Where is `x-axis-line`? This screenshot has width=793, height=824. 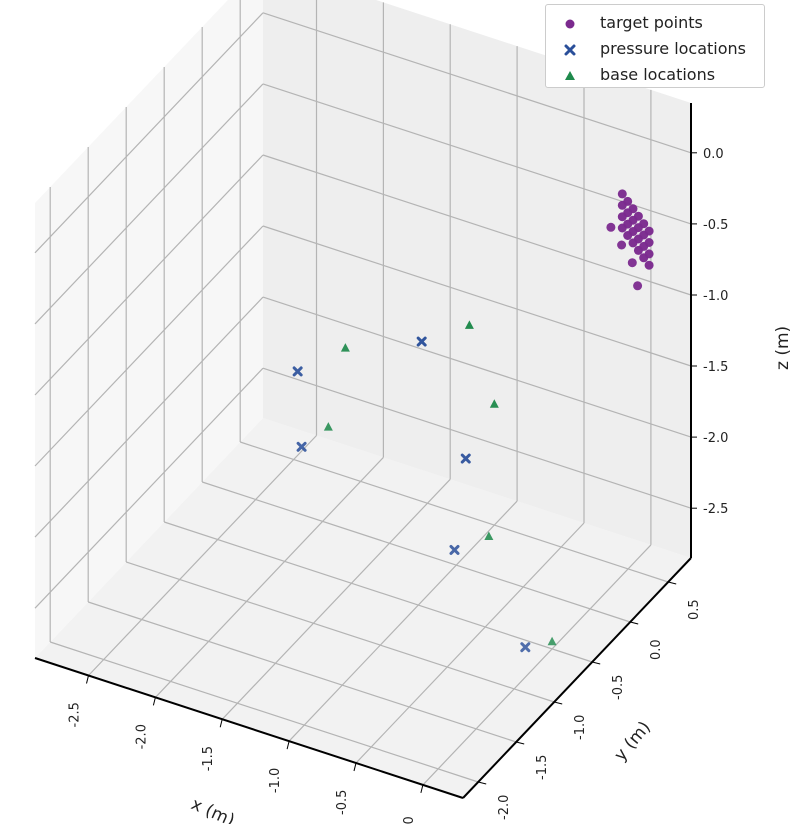 x-axis-line is located at coordinates (249, 728).